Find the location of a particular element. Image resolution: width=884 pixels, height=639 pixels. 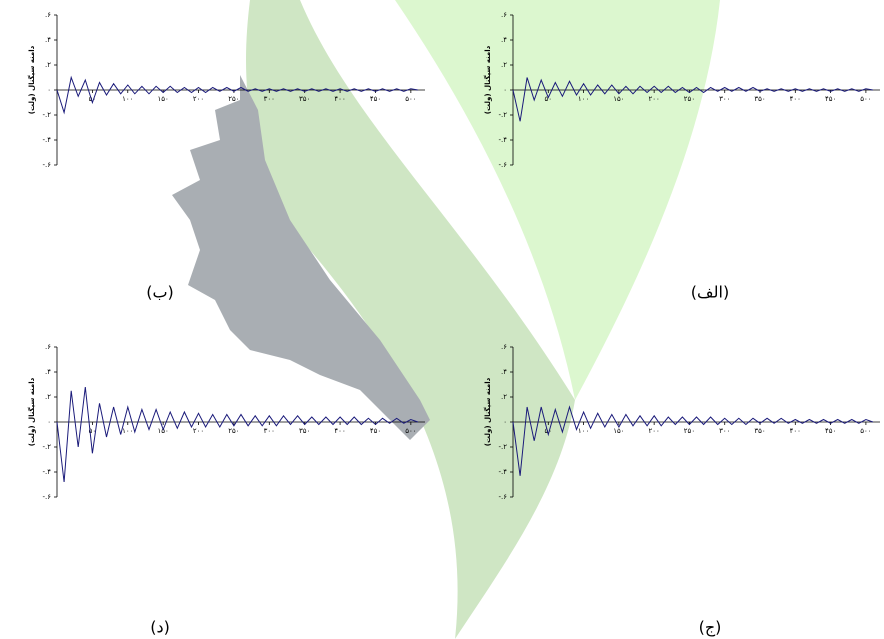

caption: (ب) is located at coordinates (160, 292).